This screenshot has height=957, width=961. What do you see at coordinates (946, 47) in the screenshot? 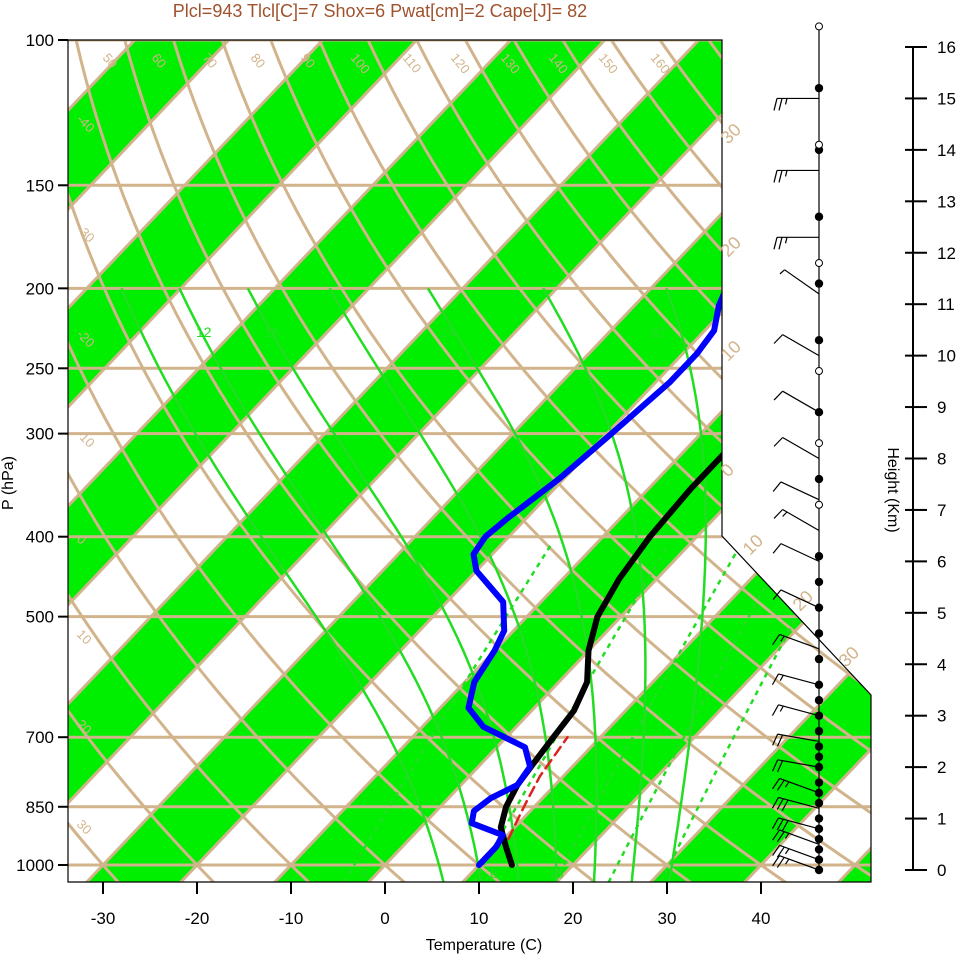
I see `height-tick-label: 16` at bounding box center [946, 47].